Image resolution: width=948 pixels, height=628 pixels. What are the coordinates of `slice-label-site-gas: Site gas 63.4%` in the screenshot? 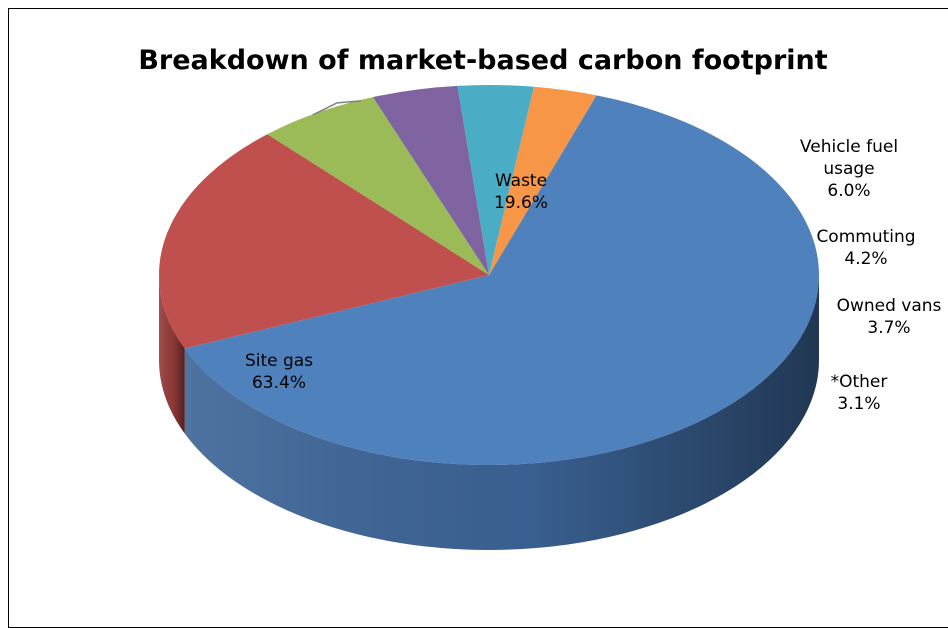 It's located at (279, 372).